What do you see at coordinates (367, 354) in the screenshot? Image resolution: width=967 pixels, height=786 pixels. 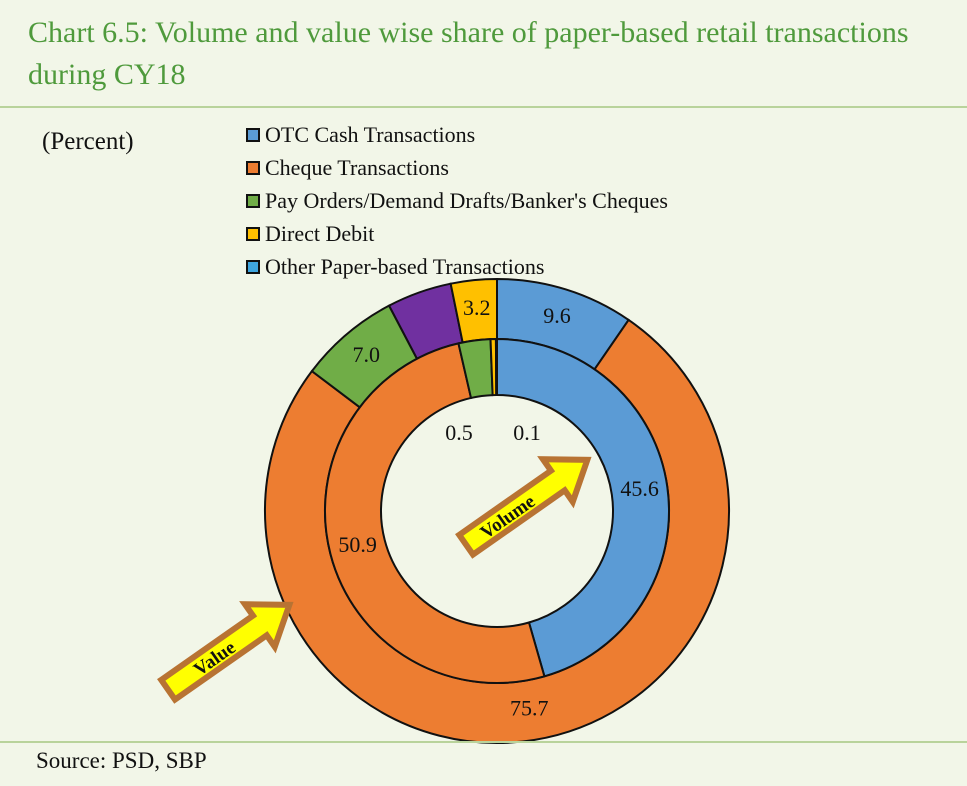 I see `outer-label-pay-orders: 7.0` at bounding box center [367, 354].